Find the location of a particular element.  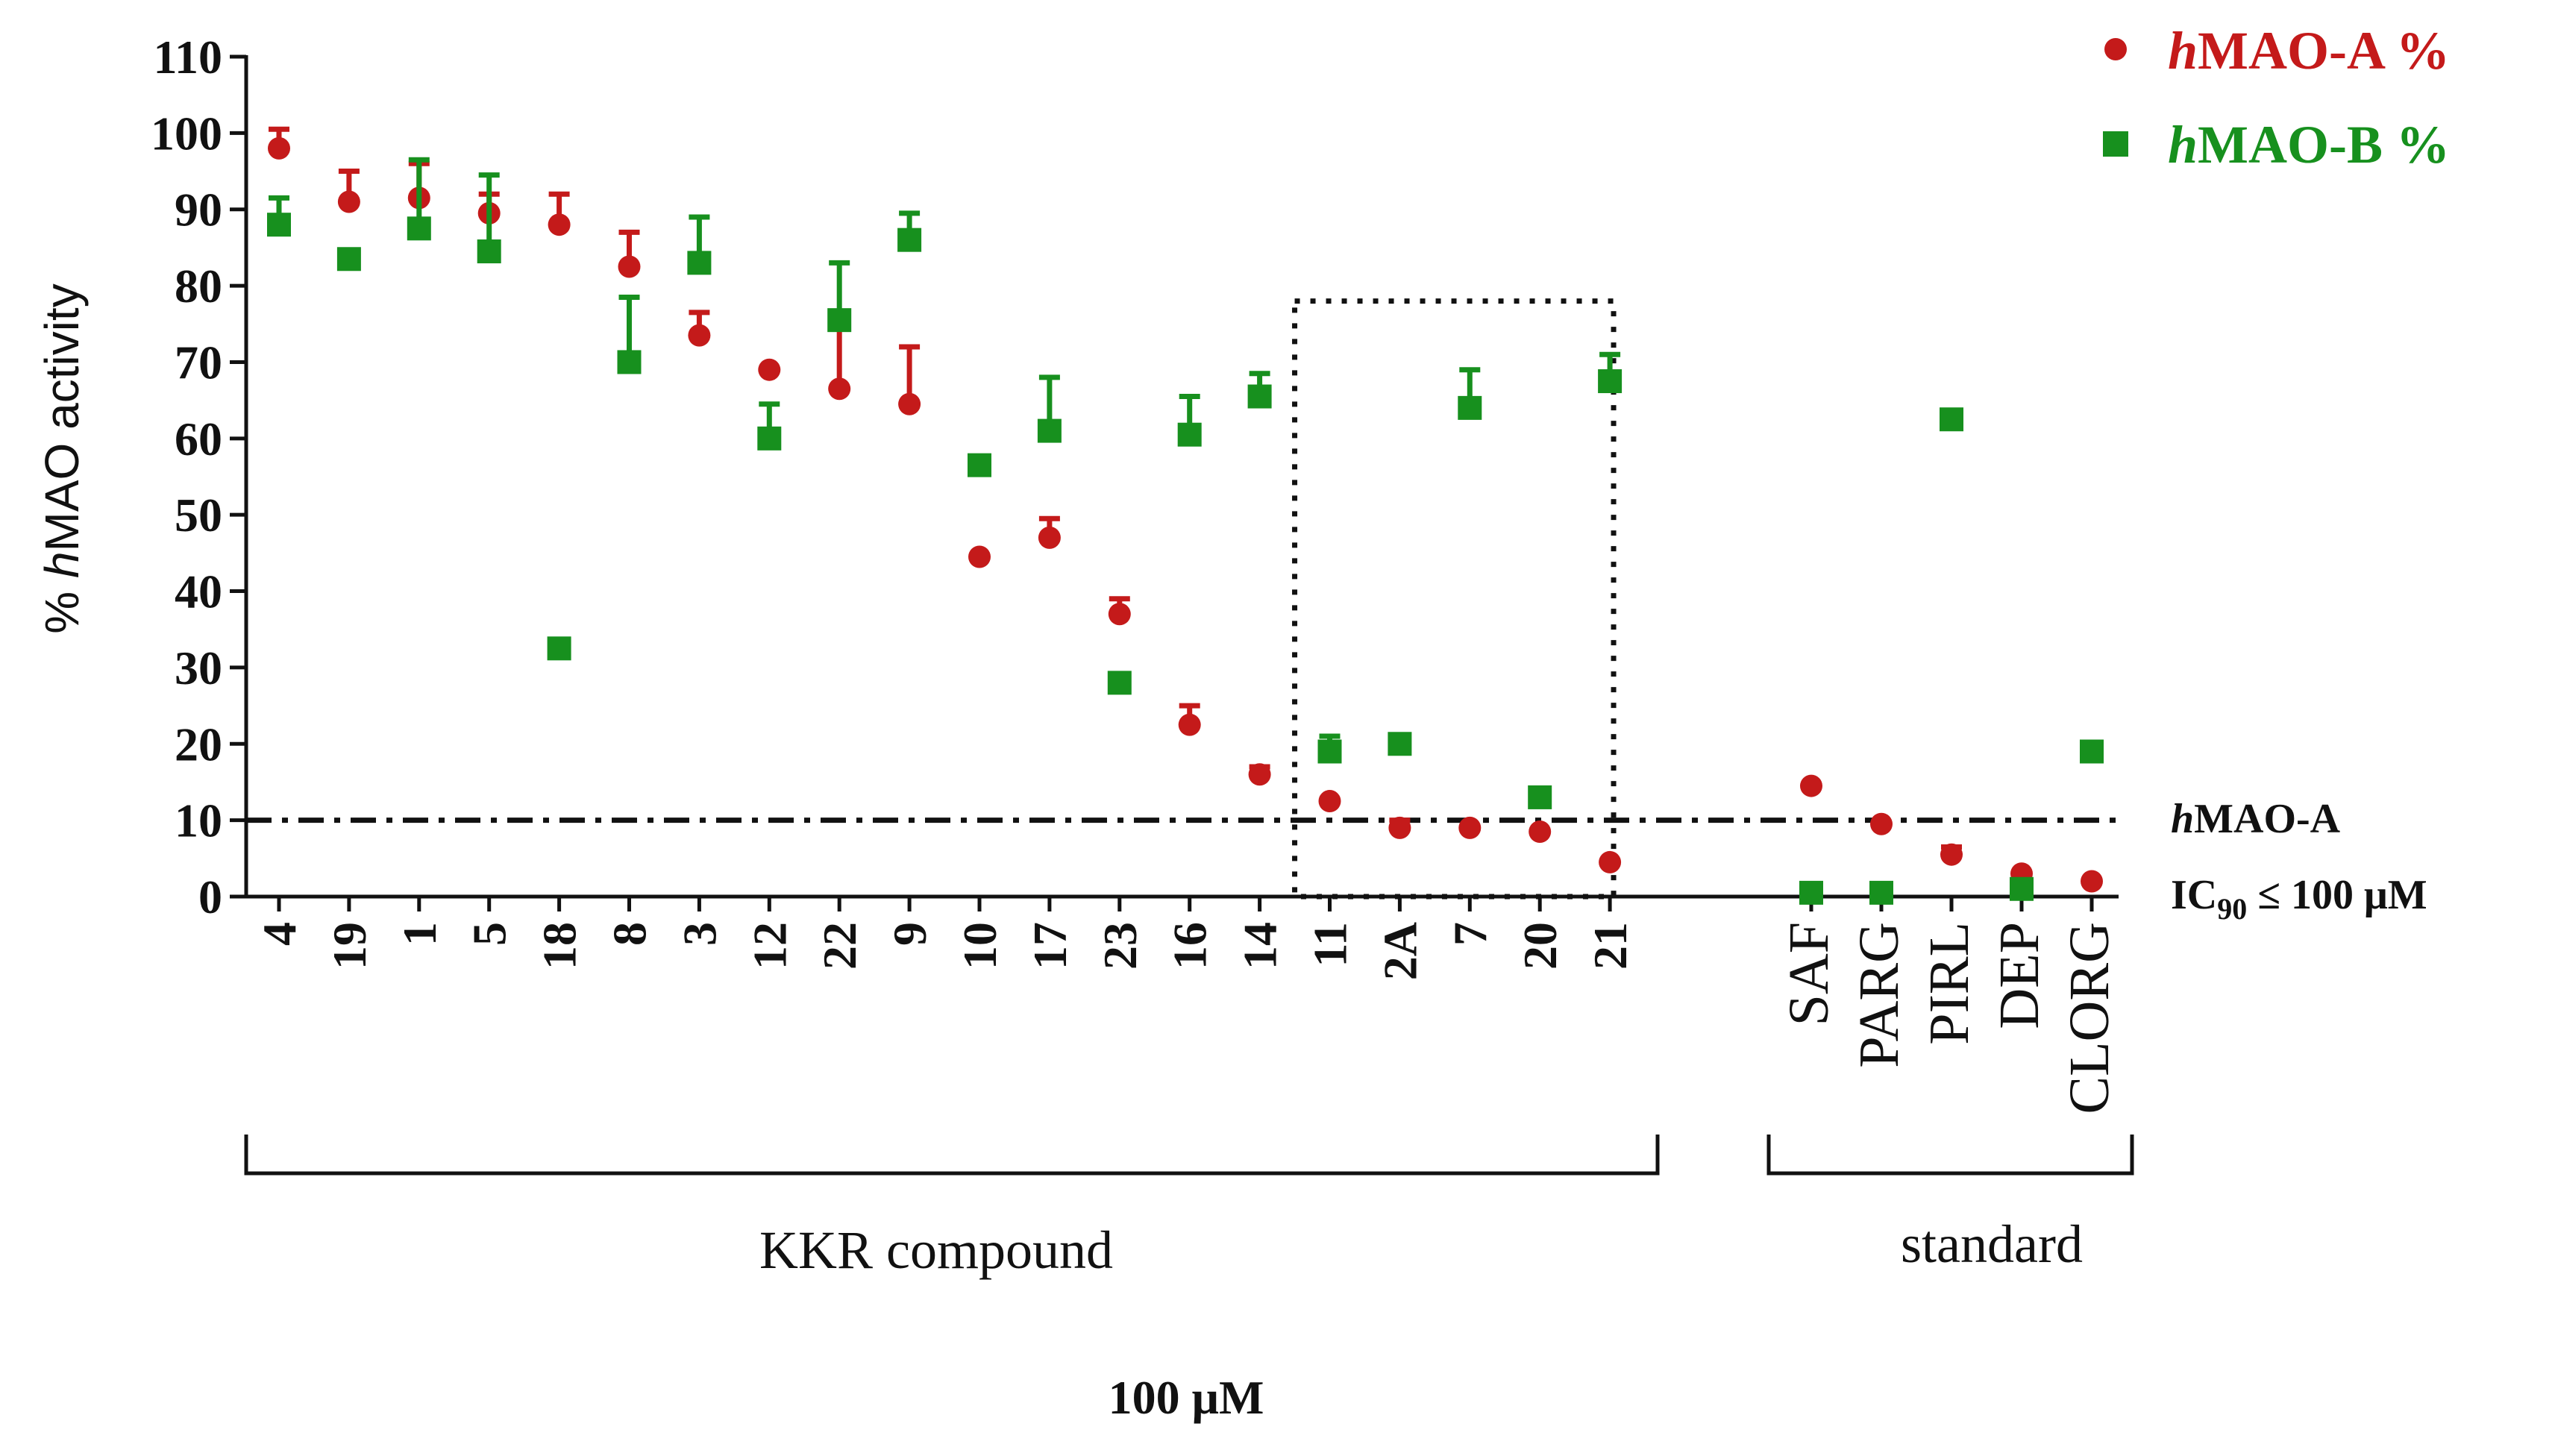

group-label: KKR compound is located at coordinates (936, 1250).